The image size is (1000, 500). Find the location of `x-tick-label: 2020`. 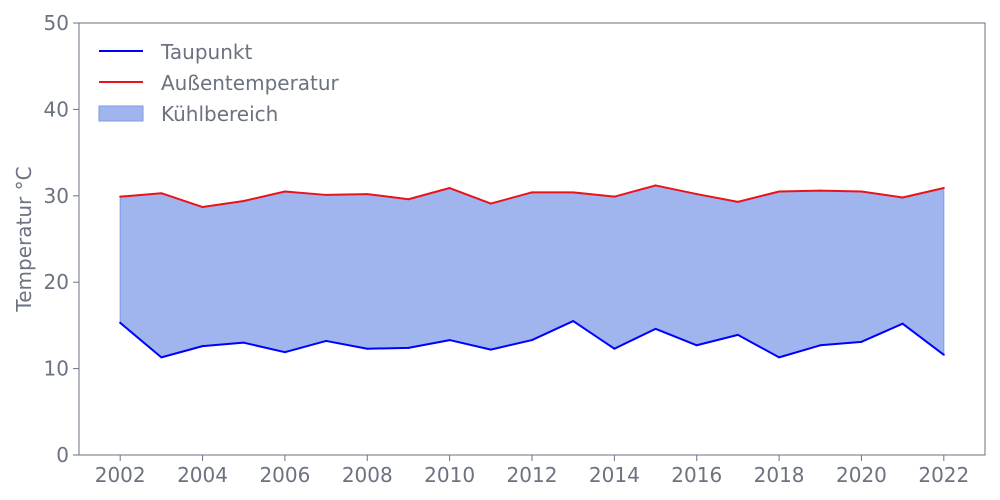

x-tick-label: 2020 is located at coordinates (861, 475).